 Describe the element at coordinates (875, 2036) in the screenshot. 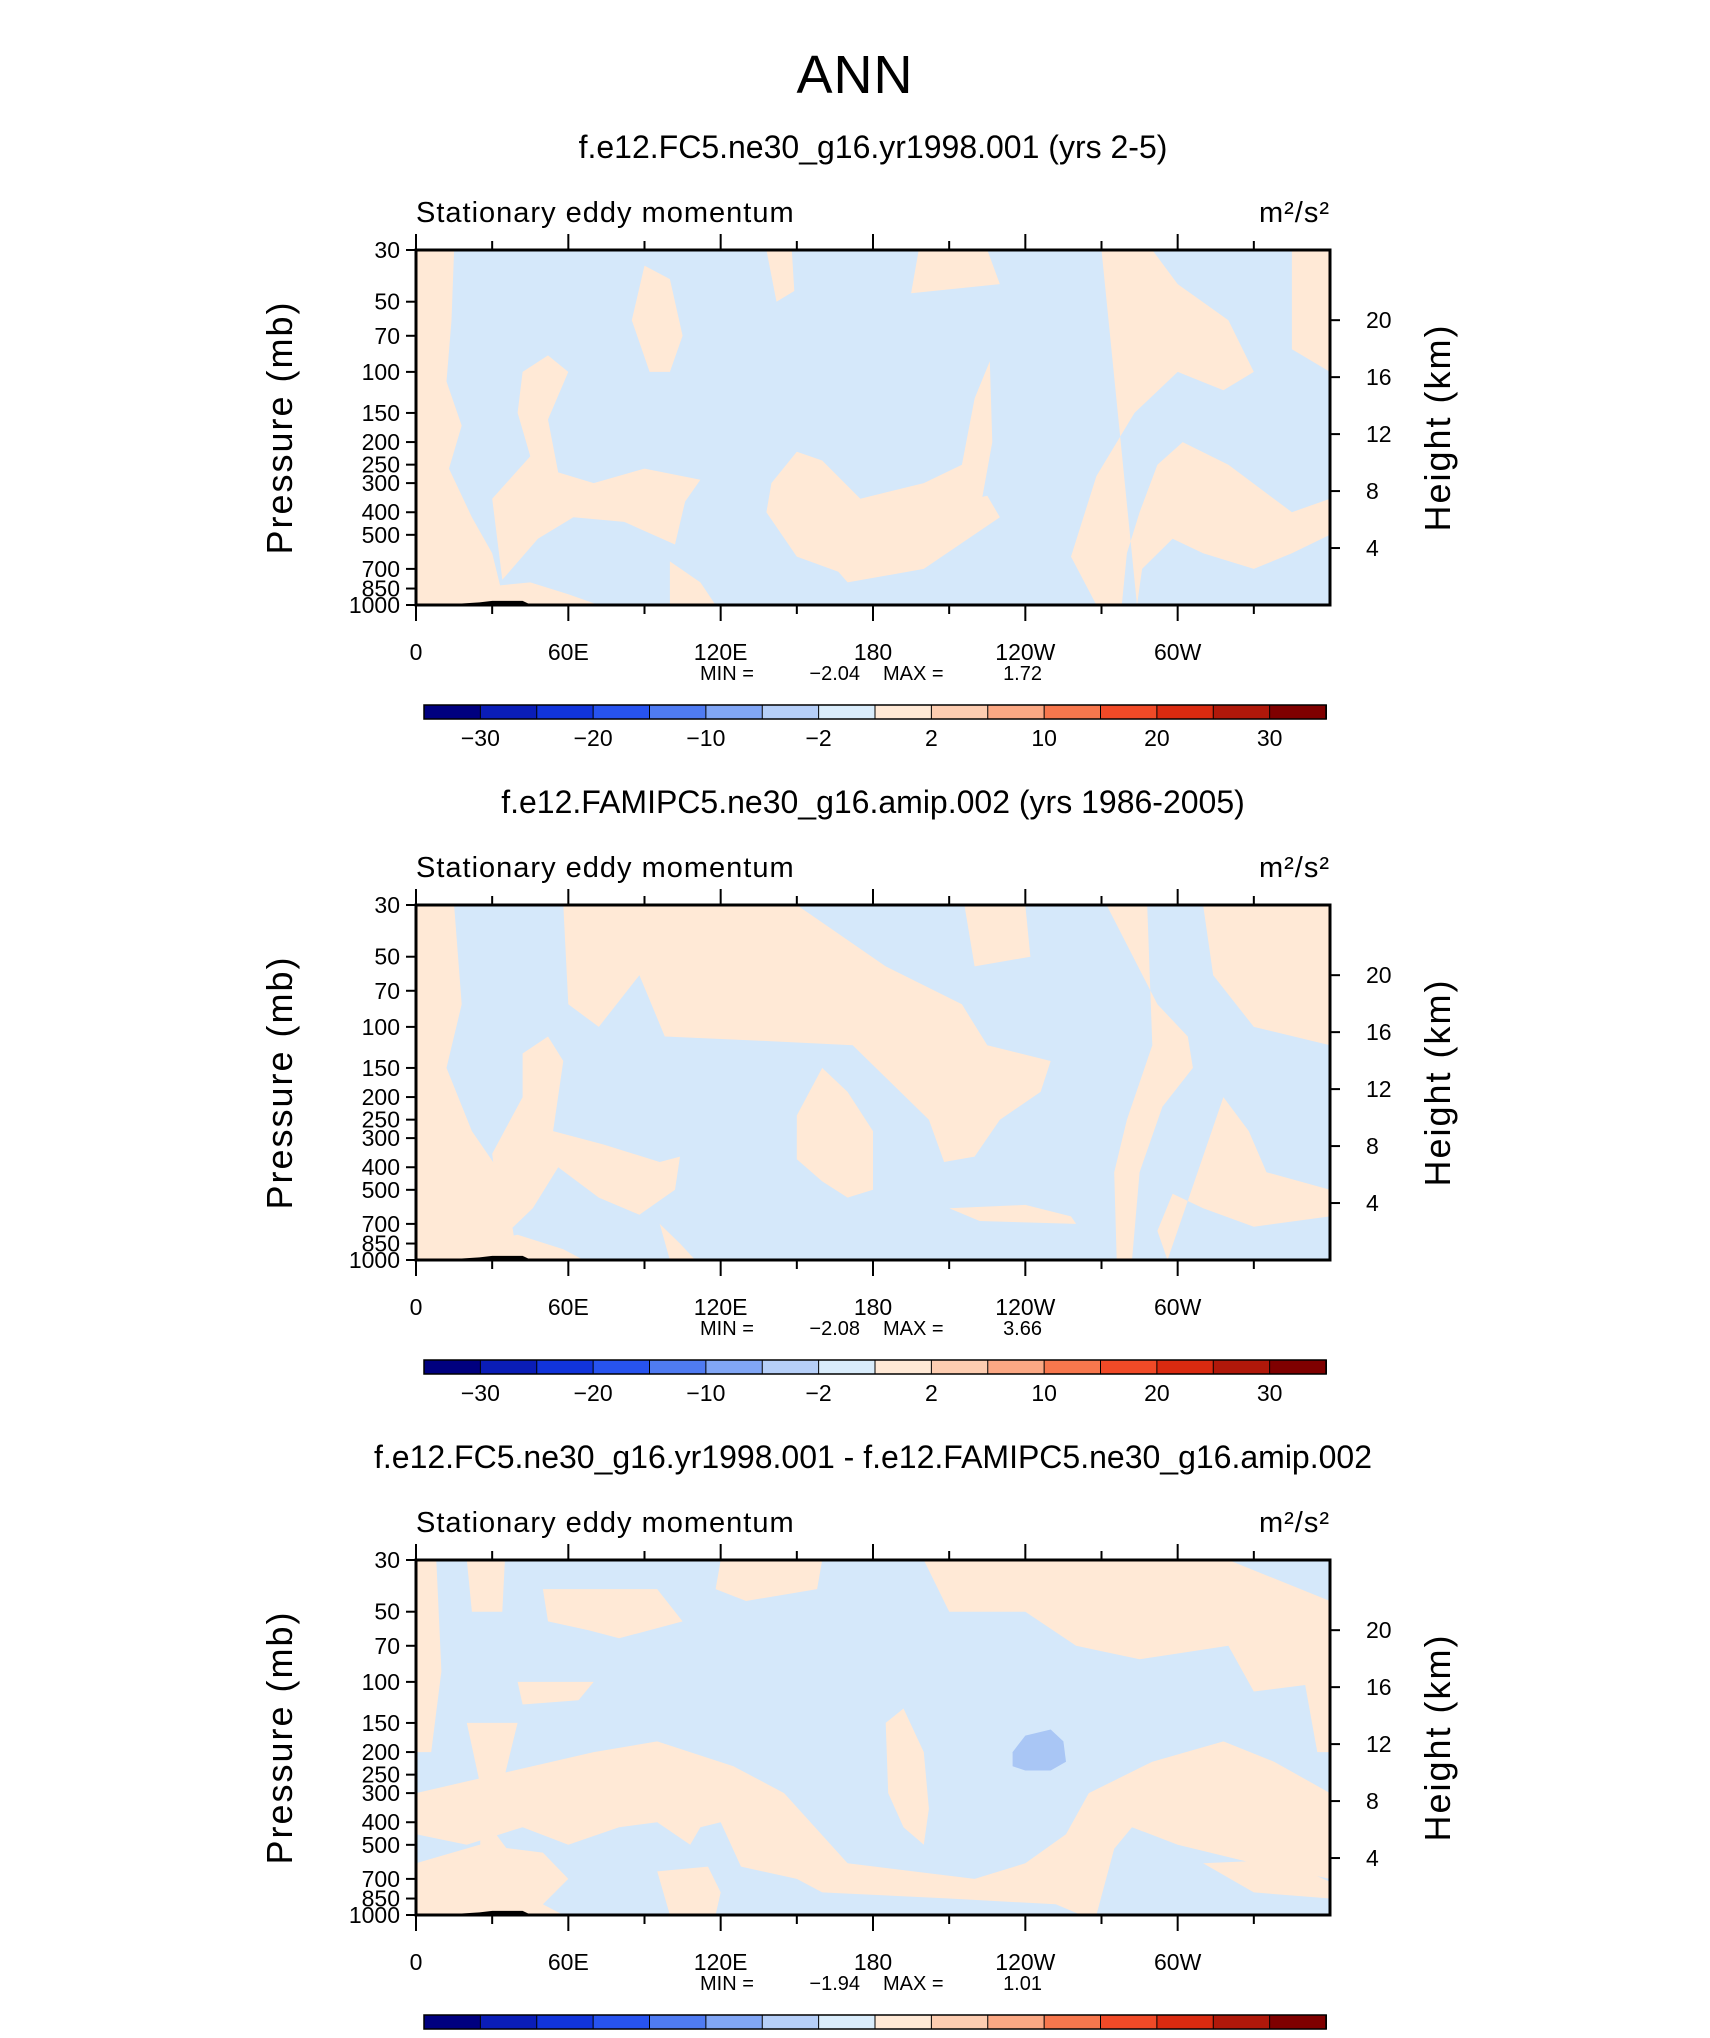

I see `colorbar-label: 0` at that location.